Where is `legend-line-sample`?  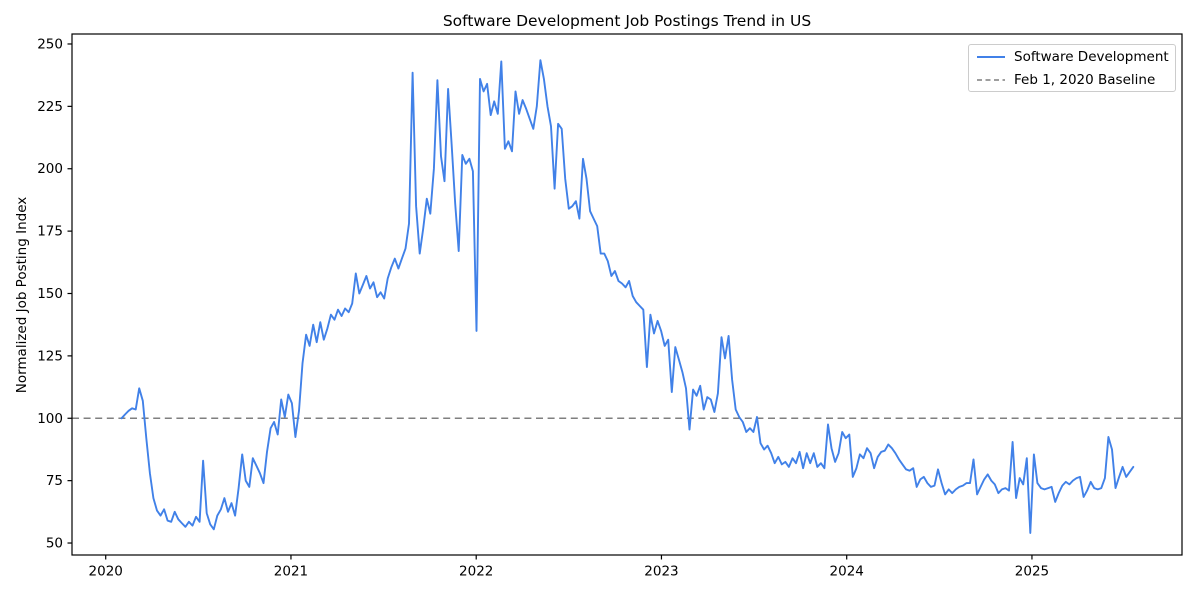 legend-line-sample is located at coordinates (991, 56).